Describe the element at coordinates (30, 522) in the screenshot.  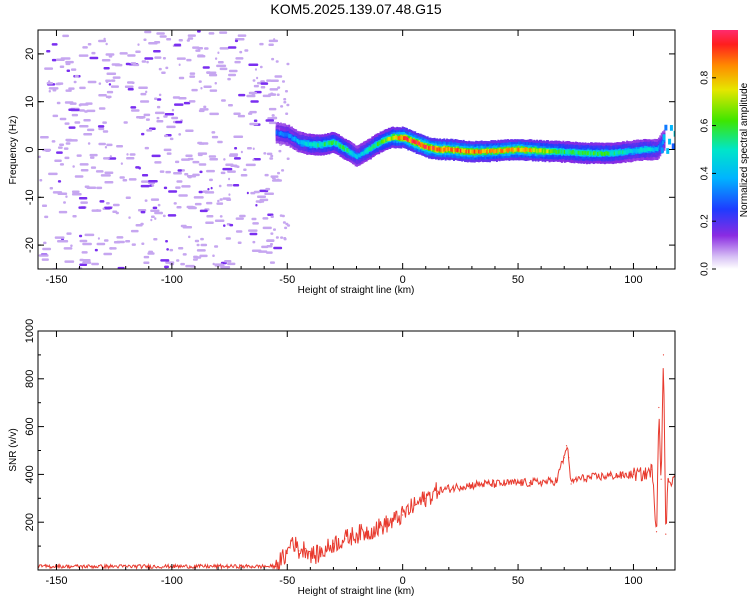
I see `snr-y-tick-label: 200` at that location.